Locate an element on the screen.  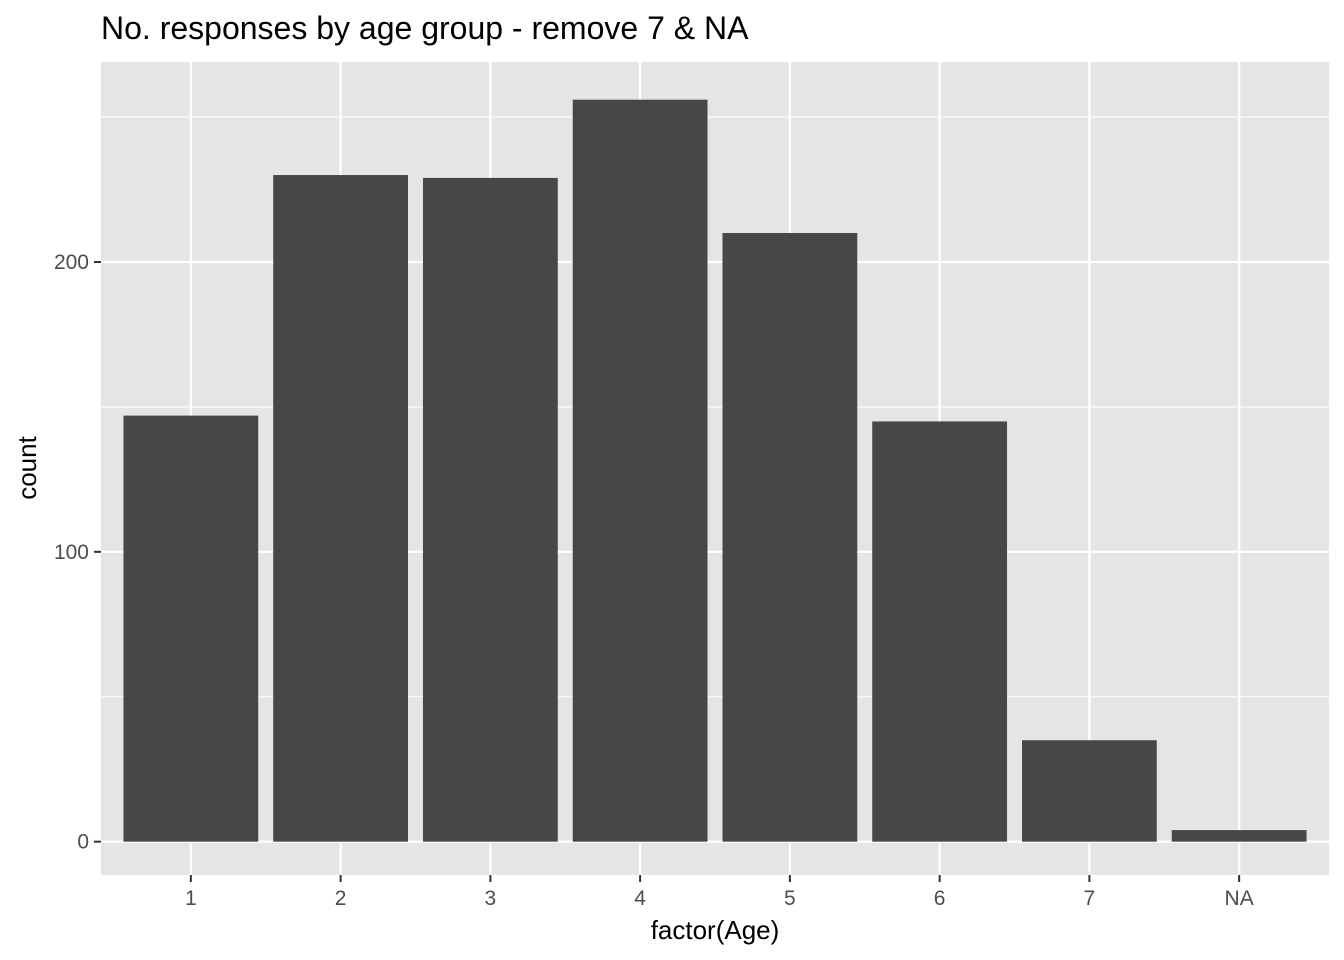
y-tick-label: 200 is located at coordinates (71, 262).